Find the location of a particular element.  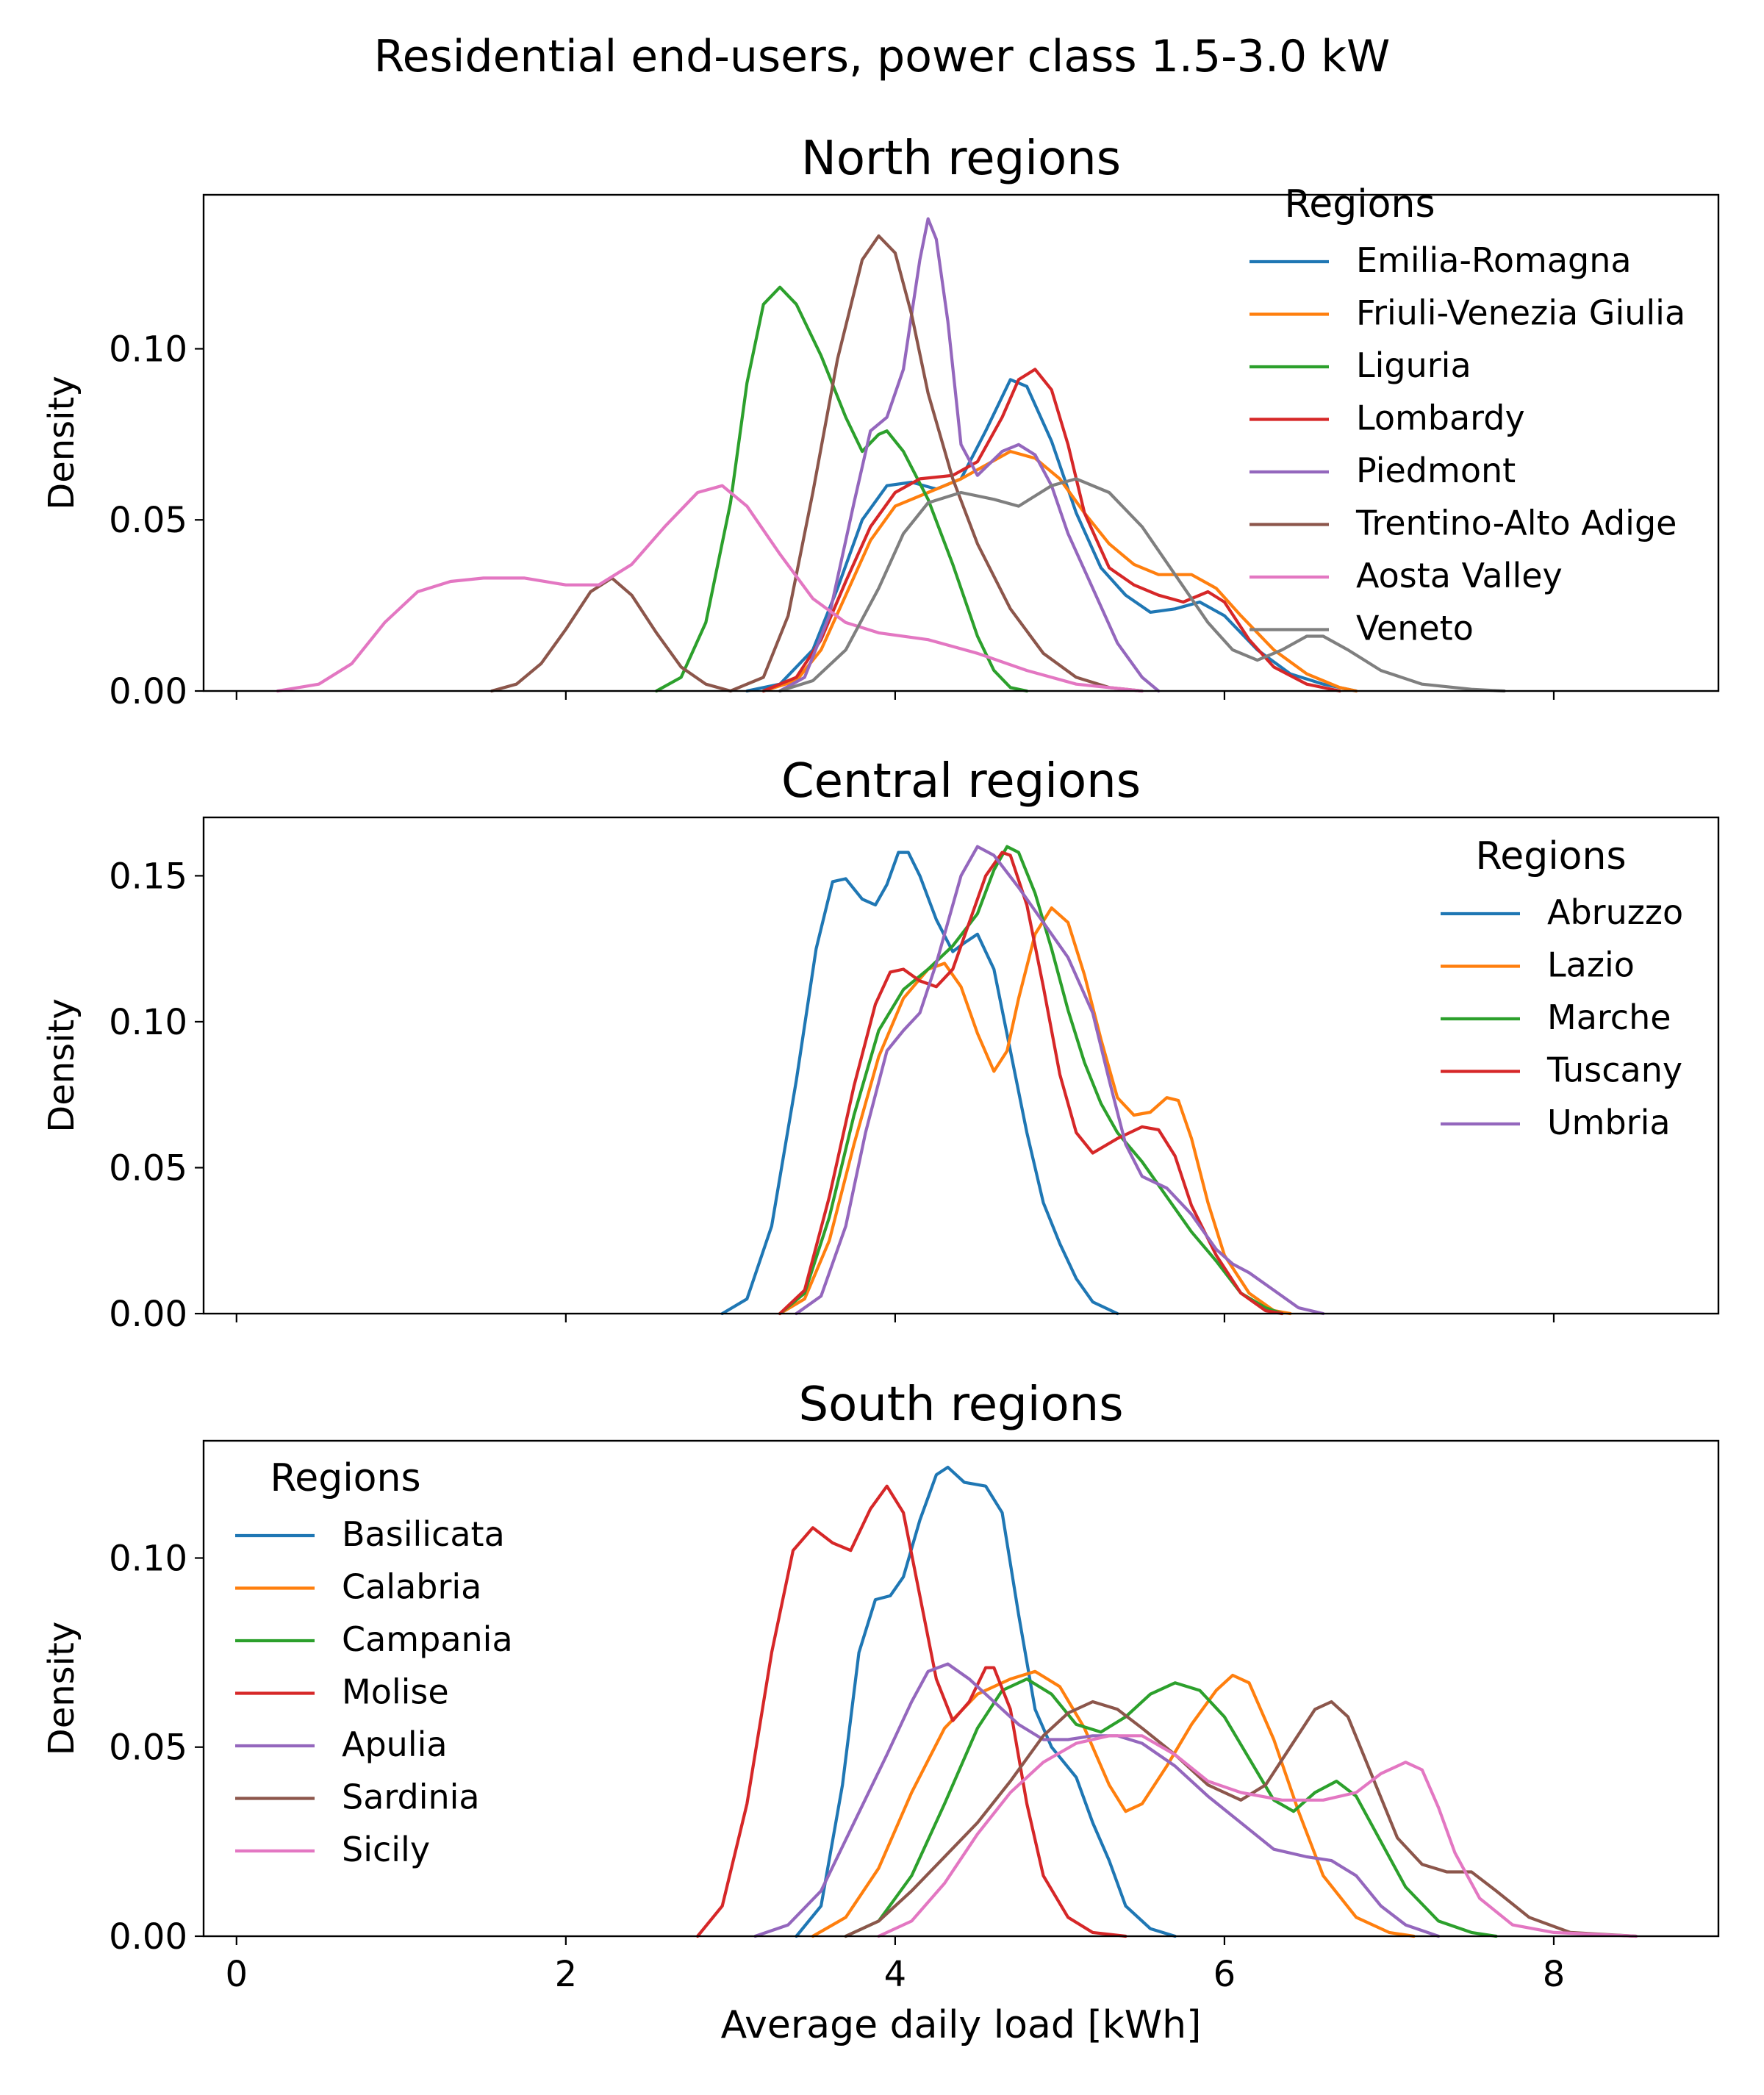

x-tick-label: 0 is located at coordinates (237, 1974).